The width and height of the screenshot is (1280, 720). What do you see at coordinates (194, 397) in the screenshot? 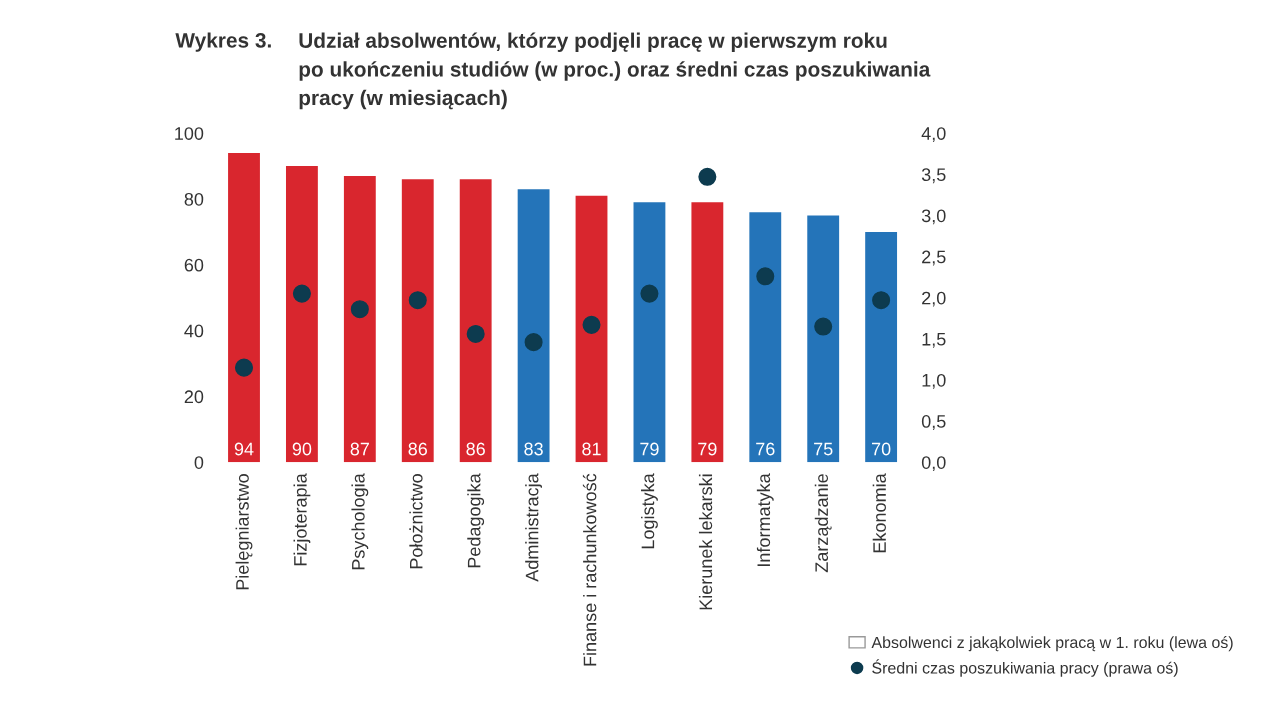
I see `y-tick-label: 20` at bounding box center [194, 397].